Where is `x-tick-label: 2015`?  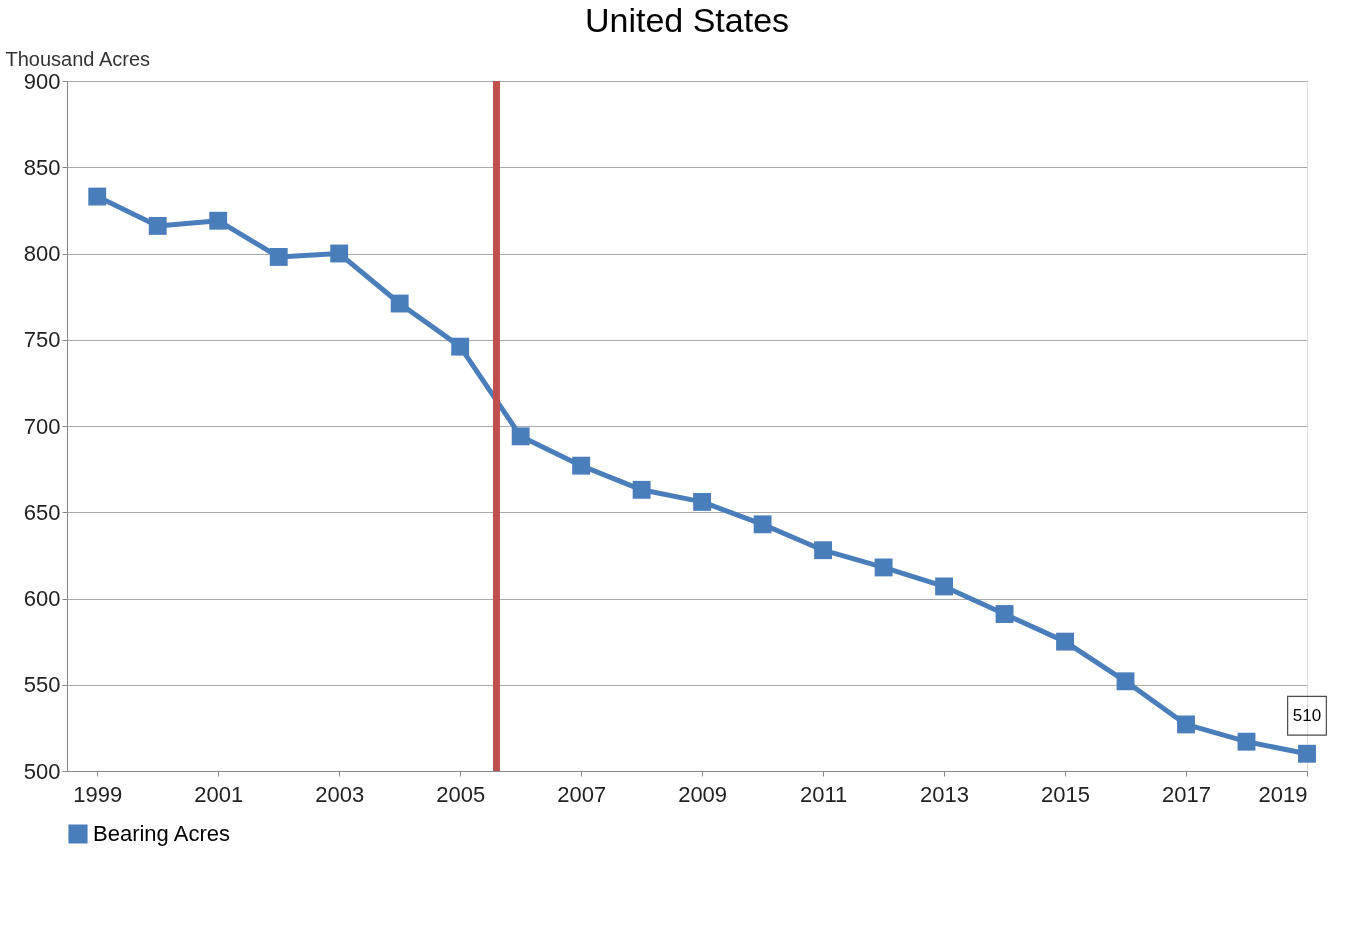
x-tick-label: 2015 is located at coordinates (1066, 794).